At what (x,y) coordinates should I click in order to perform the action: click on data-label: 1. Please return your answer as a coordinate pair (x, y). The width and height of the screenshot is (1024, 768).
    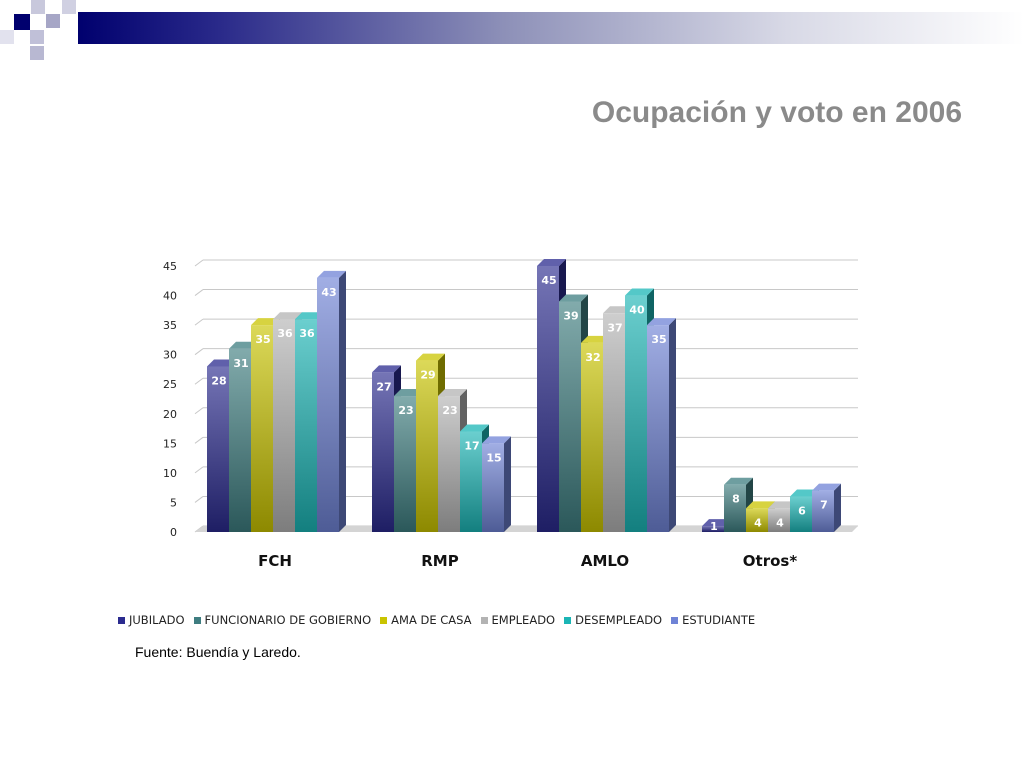
    Looking at the image, I should click on (714, 526).